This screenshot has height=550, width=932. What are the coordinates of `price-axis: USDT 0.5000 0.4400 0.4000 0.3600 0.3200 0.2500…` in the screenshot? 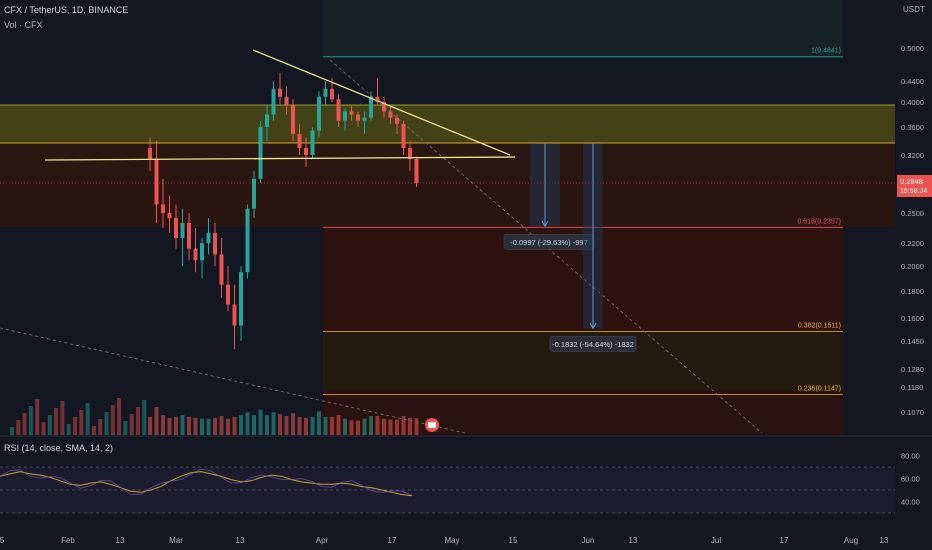 It's located at (914, 211).